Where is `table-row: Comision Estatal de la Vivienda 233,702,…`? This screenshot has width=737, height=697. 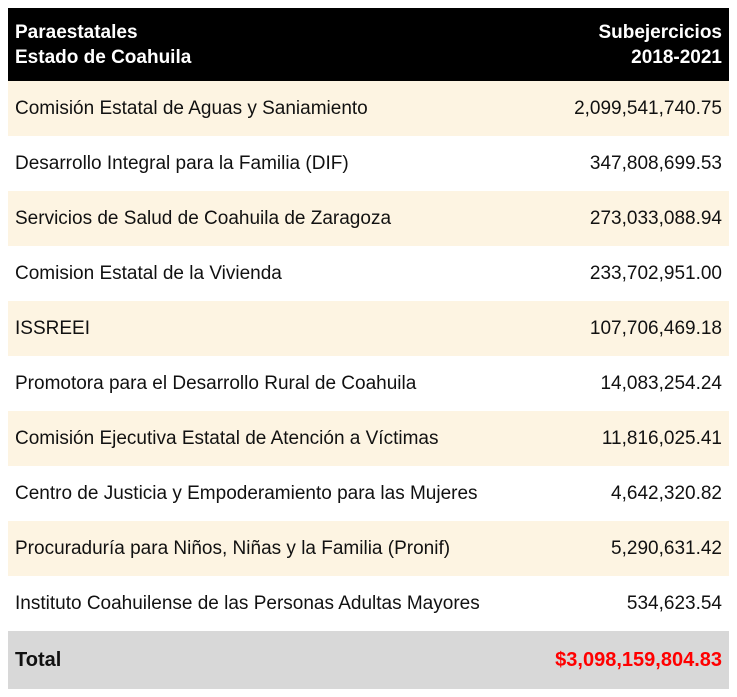 table-row: Comision Estatal de la Vivienda 233,702,… is located at coordinates (368, 273).